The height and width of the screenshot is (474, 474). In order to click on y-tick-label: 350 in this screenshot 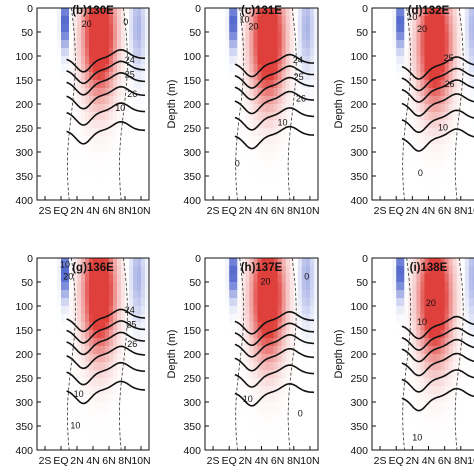, I will do `click(192, 177)`.